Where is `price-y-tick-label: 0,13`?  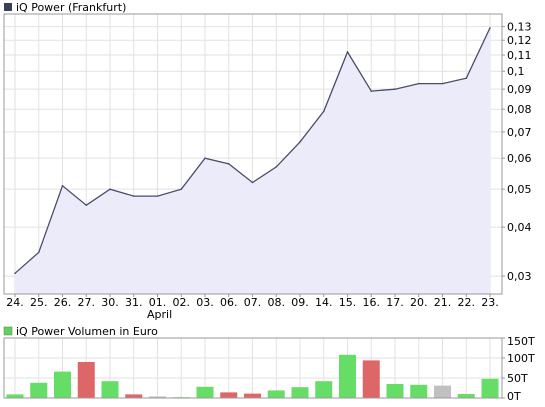 price-y-tick-label: 0,13 is located at coordinates (519, 27).